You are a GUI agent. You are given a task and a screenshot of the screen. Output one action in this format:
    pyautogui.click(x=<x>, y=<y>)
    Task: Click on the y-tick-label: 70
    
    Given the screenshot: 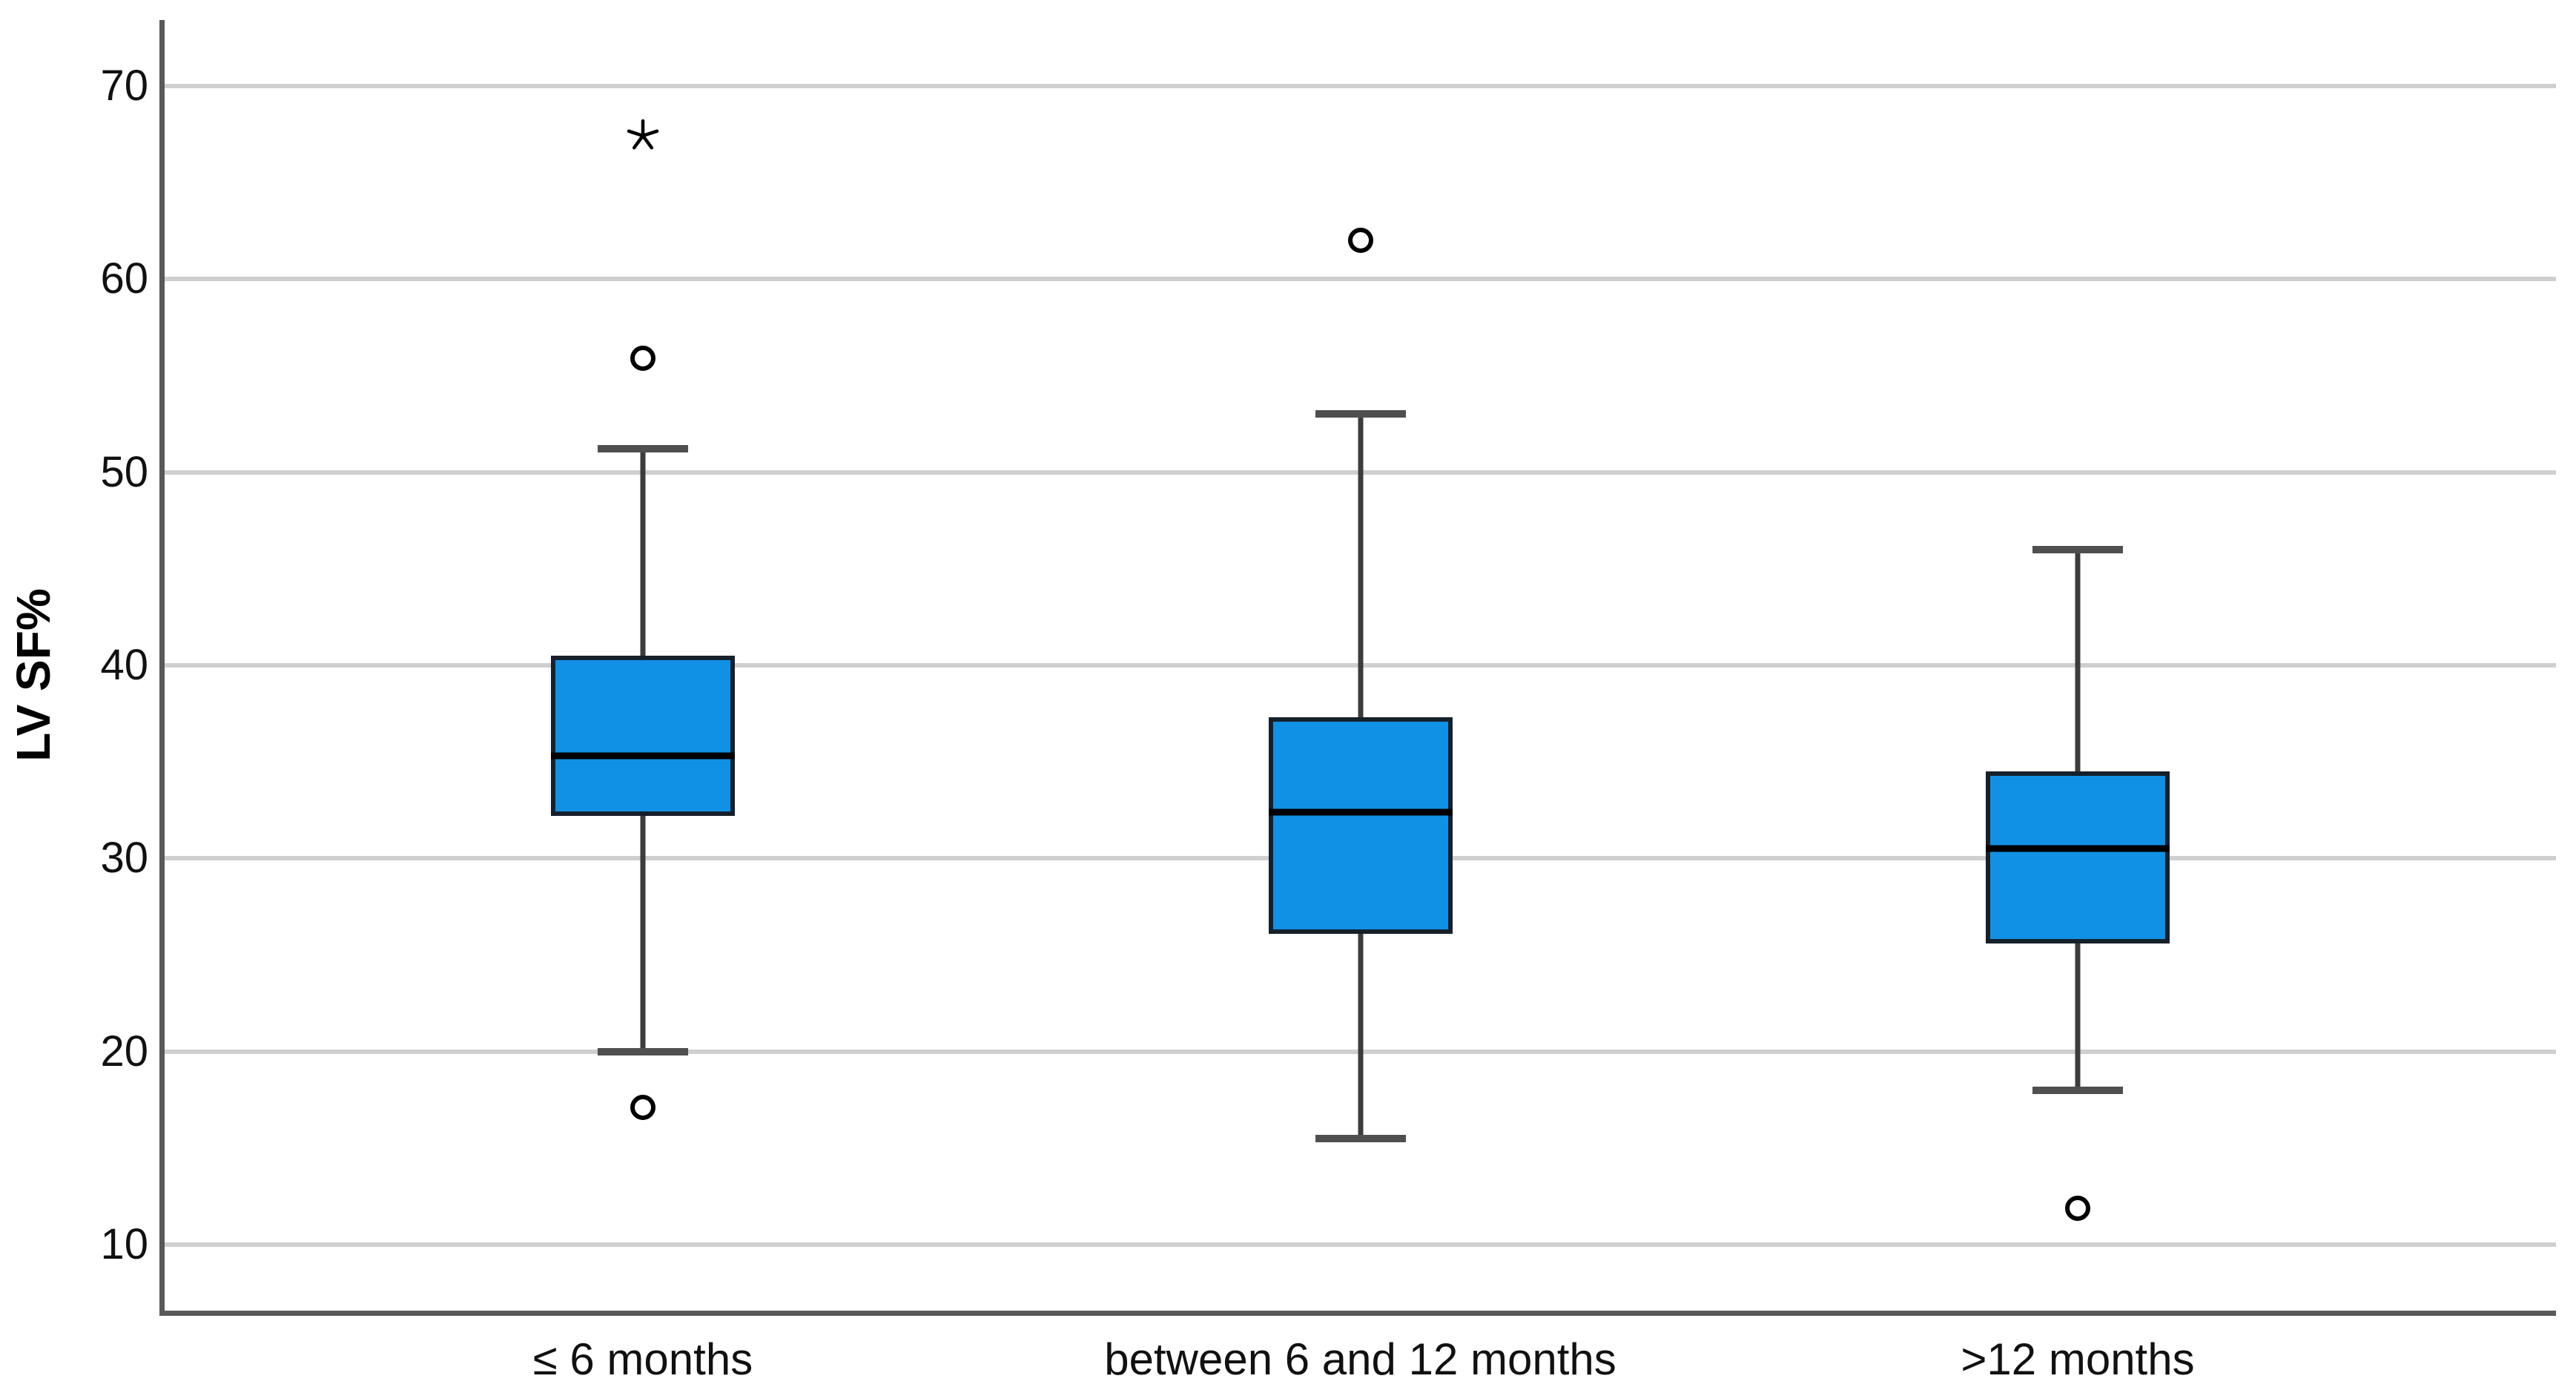 What is the action you would take?
    pyautogui.click(x=124, y=86)
    